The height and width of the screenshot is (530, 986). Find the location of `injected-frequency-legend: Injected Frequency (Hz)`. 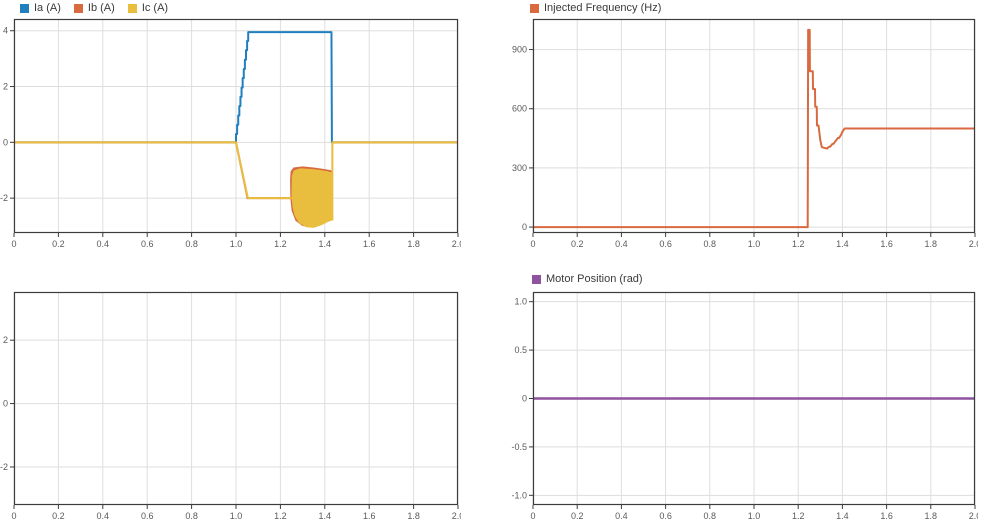

injected-frequency-legend: Injected Frequency (Hz) is located at coordinates (595, 8).